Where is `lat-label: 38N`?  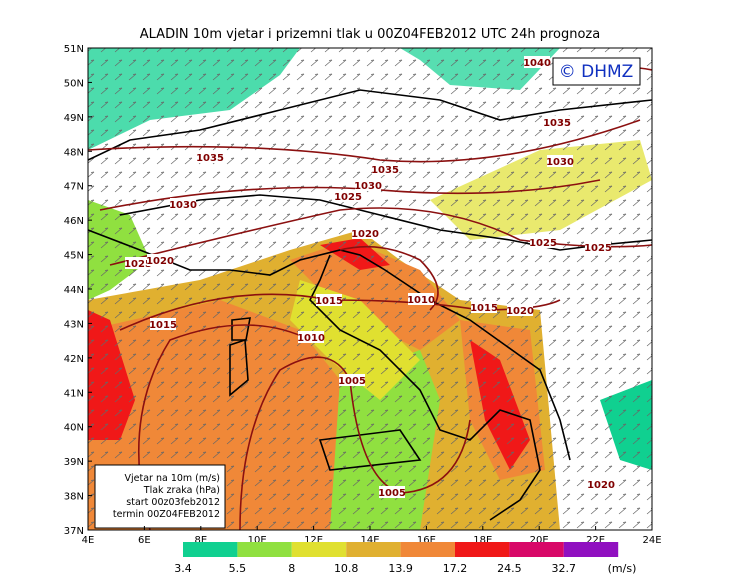 lat-label: 38N is located at coordinates (74, 497).